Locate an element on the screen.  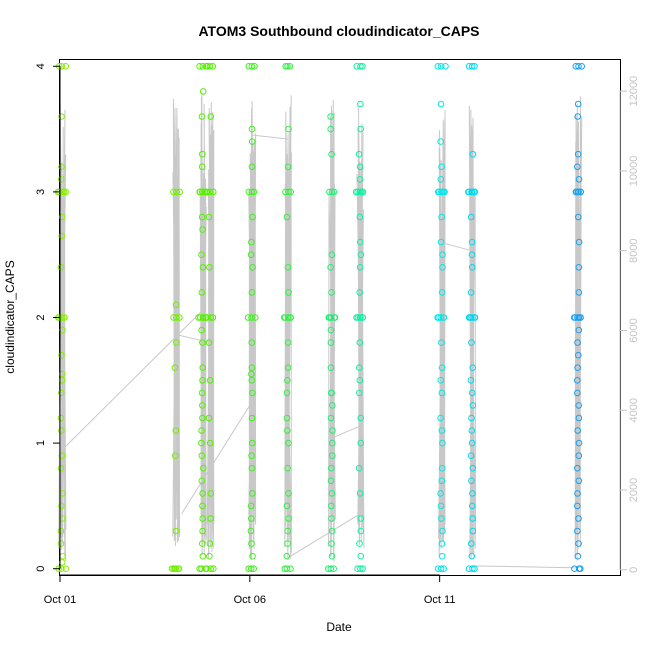
gray-connector-line is located at coordinates (132, 380).